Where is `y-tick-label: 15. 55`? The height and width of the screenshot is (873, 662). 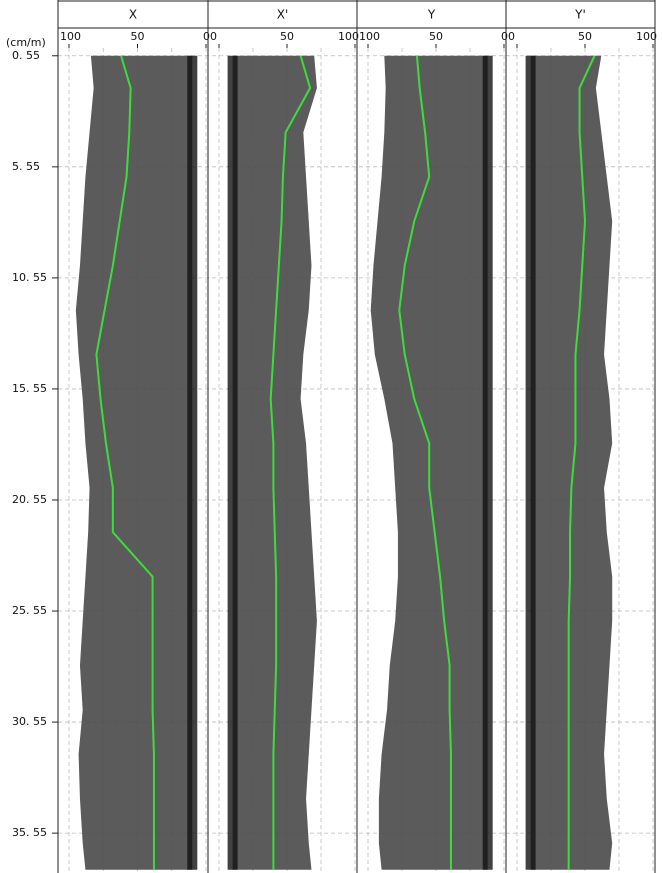
y-tick-label: 15. 55 is located at coordinates (29, 388).